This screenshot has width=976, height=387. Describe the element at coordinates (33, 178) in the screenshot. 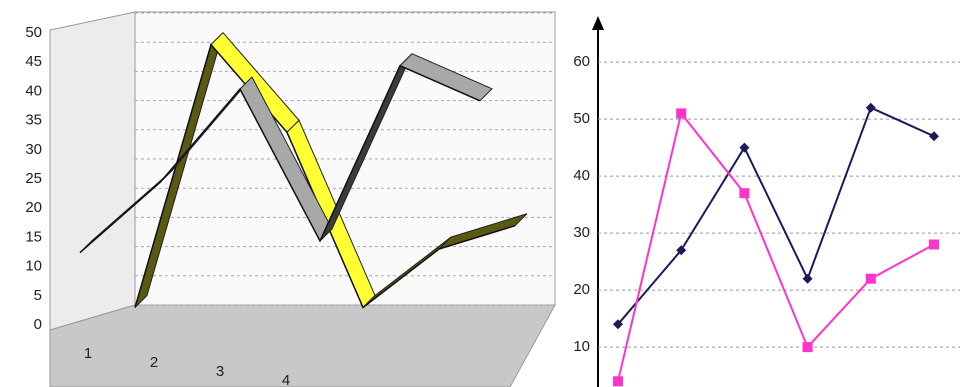

I see `y-tick-label: 25` at that location.